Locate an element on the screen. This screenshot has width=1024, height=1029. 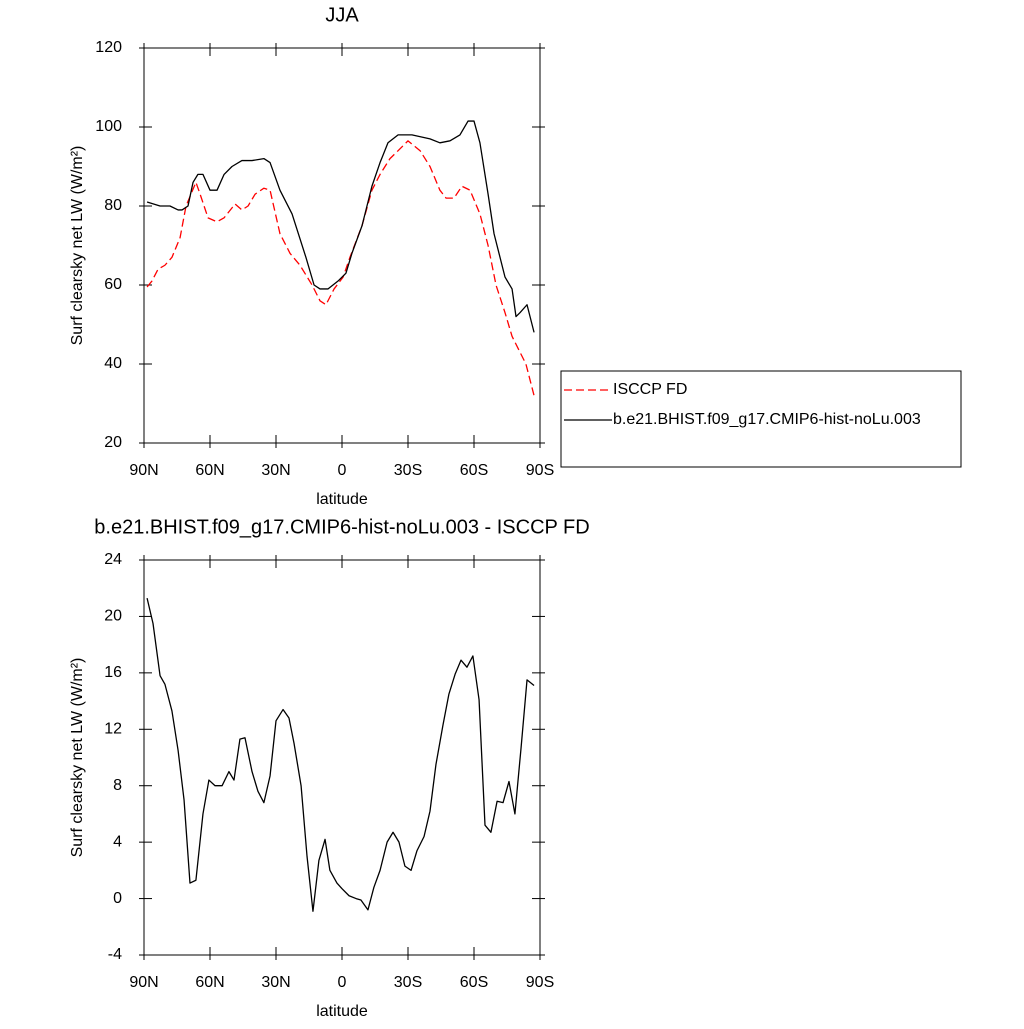
y-tick-label: 4 is located at coordinates (117, 841).